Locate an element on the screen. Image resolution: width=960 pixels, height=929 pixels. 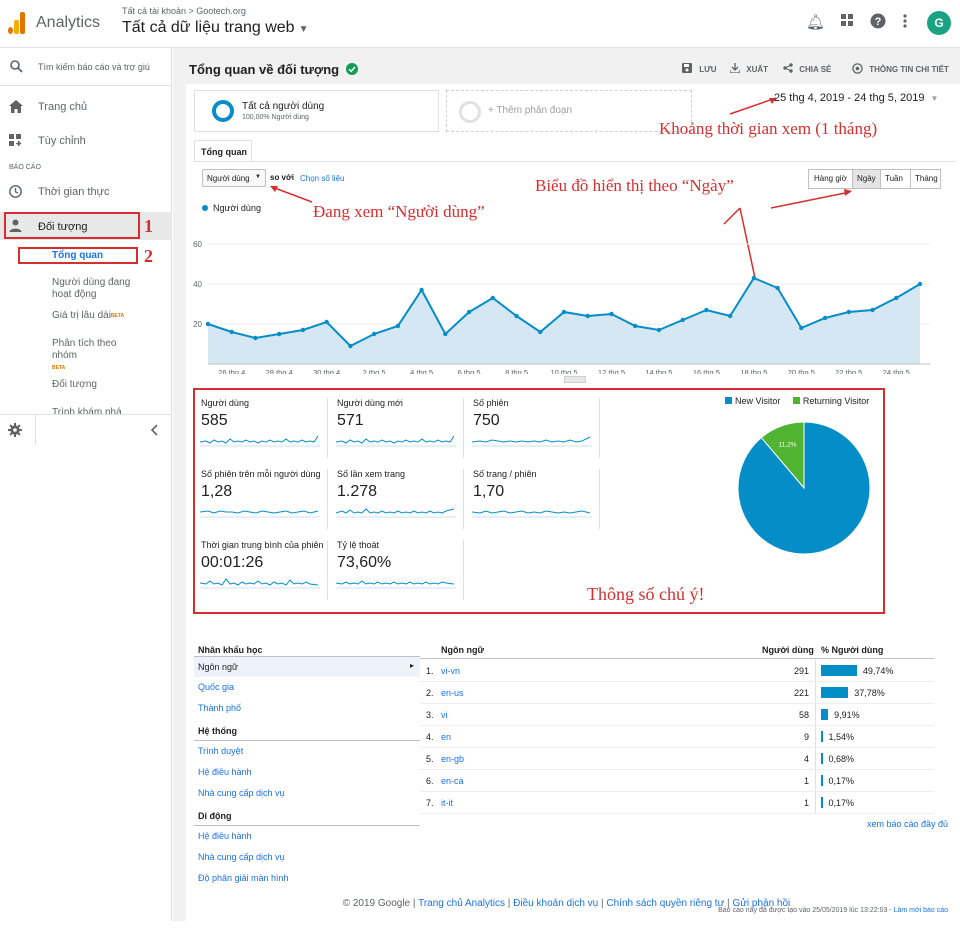
insights-button: THÔNG TIN CHI TIẾT is located at coordinates (900, 68).